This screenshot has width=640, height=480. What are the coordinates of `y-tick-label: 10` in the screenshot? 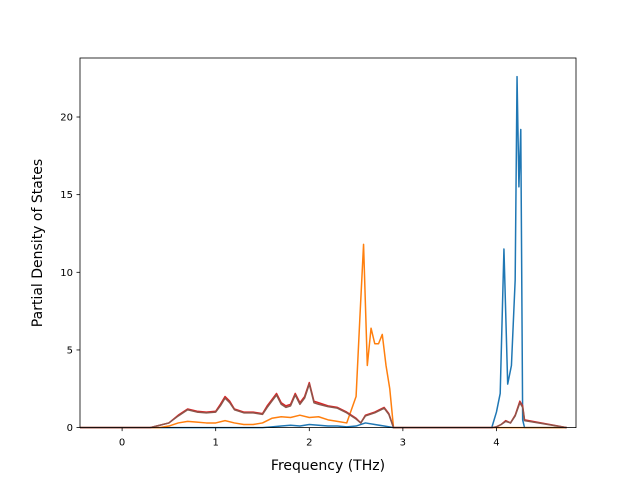 It's located at (66, 273).